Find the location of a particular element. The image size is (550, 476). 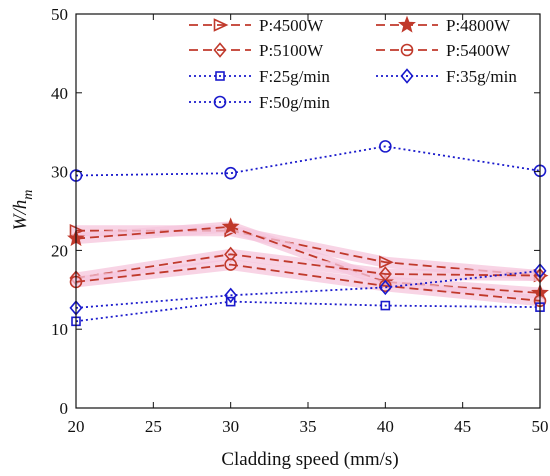

x-tick-label: 35 is located at coordinates (308, 426).